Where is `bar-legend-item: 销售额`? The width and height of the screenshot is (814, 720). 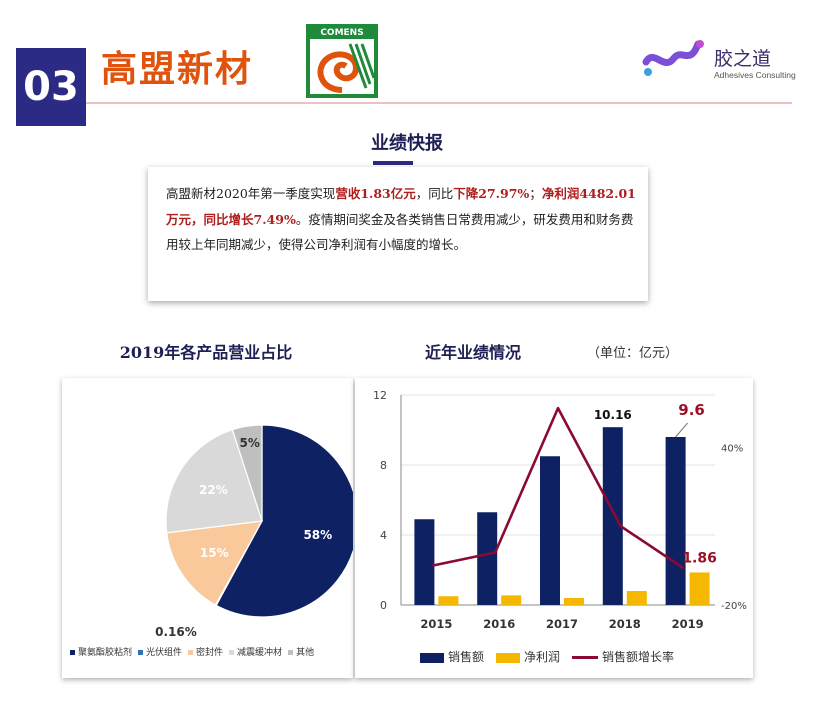 bar-legend-item: 销售额 is located at coordinates (452, 656).